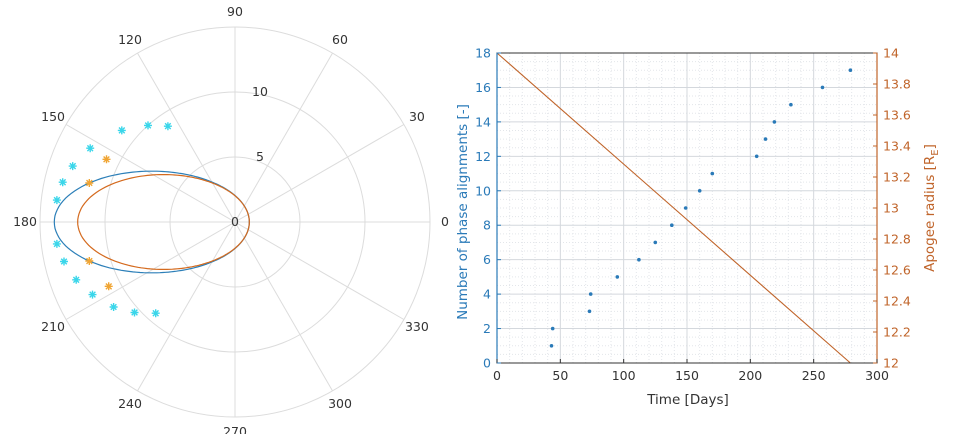 The height and width of the screenshot is (434, 957). Describe the element at coordinates (417, 116) in the screenshot. I see `angle-tick-label: 30` at that location.